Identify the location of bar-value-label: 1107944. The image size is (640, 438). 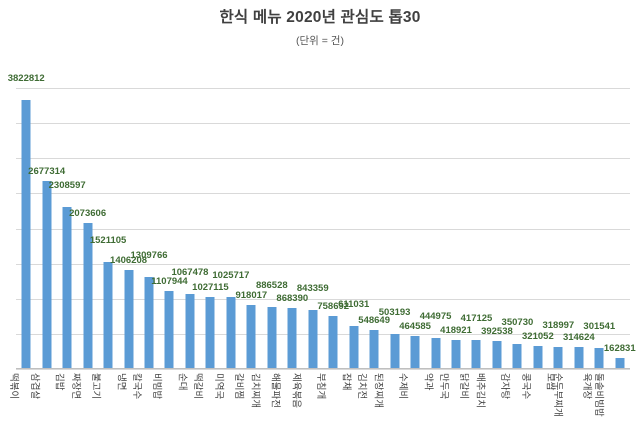
(169, 282).